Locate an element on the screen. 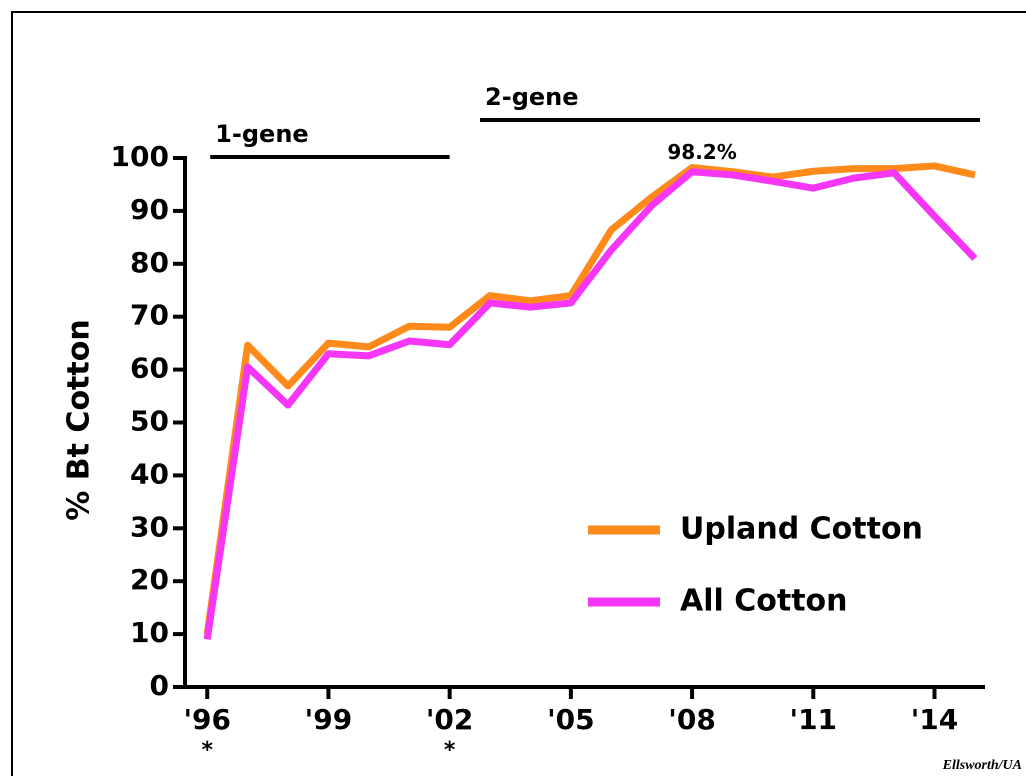 The image size is (1026, 776). x-tick-label: '05 is located at coordinates (571, 719).